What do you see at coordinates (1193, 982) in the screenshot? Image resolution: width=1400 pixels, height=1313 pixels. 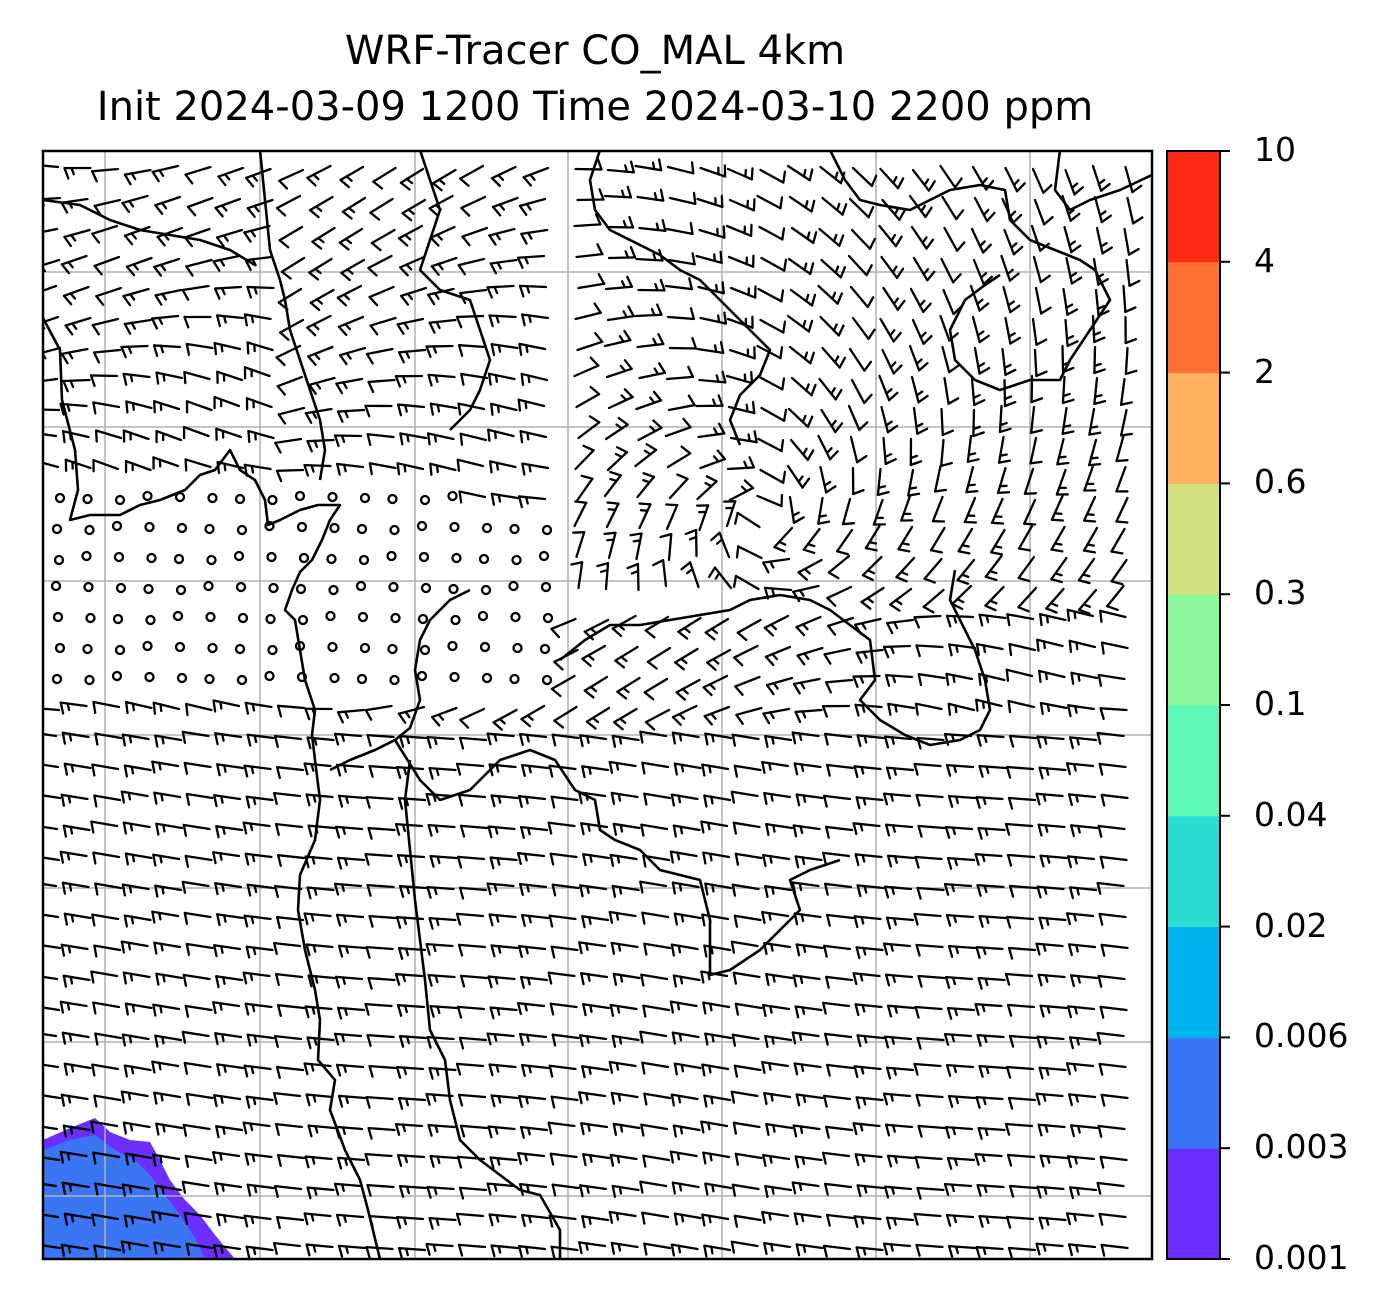 I see `colorbar-segment` at bounding box center [1193, 982].